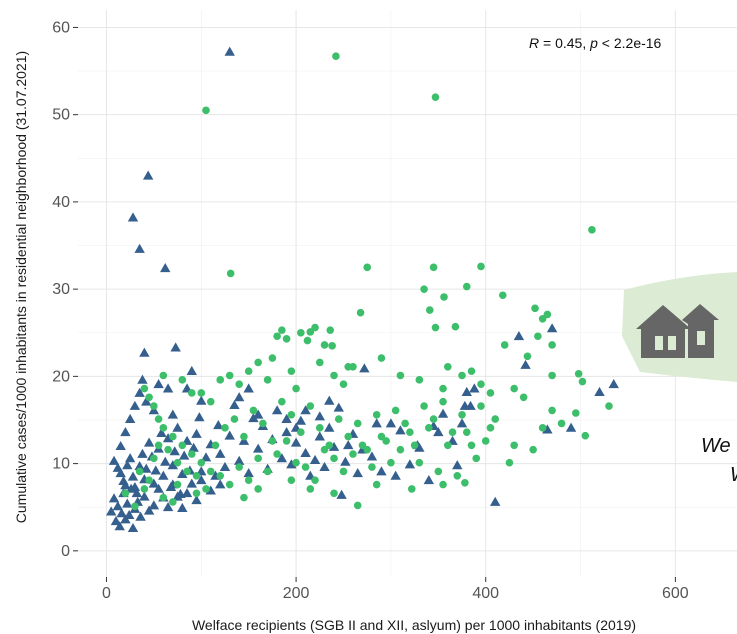 This screenshot has width=737, height=634. I want to click on x-tick-label: 200, so click(296, 593).